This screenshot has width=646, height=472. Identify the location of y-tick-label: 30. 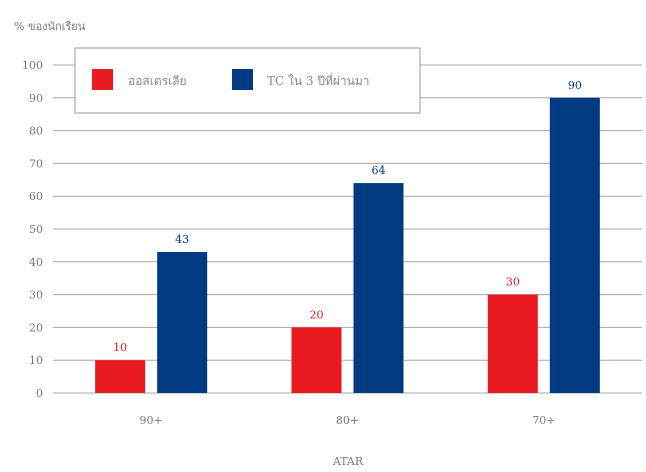
(36, 295).